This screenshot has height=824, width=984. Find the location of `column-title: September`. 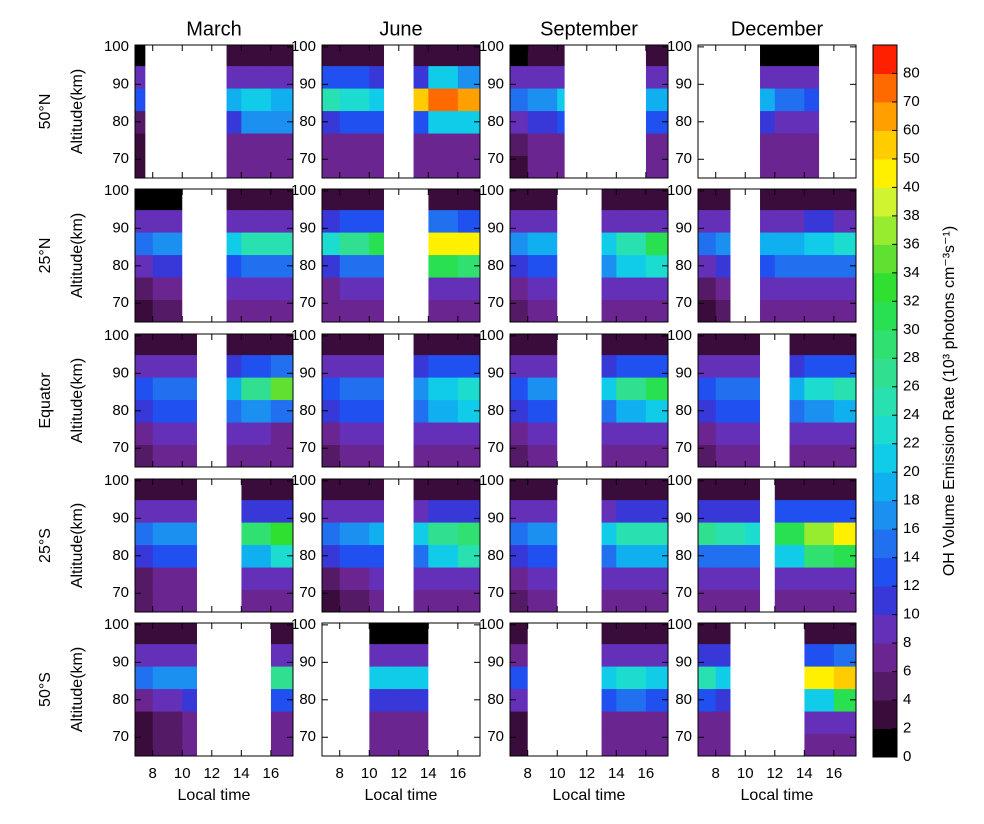

column-title: September is located at coordinates (589, 29).